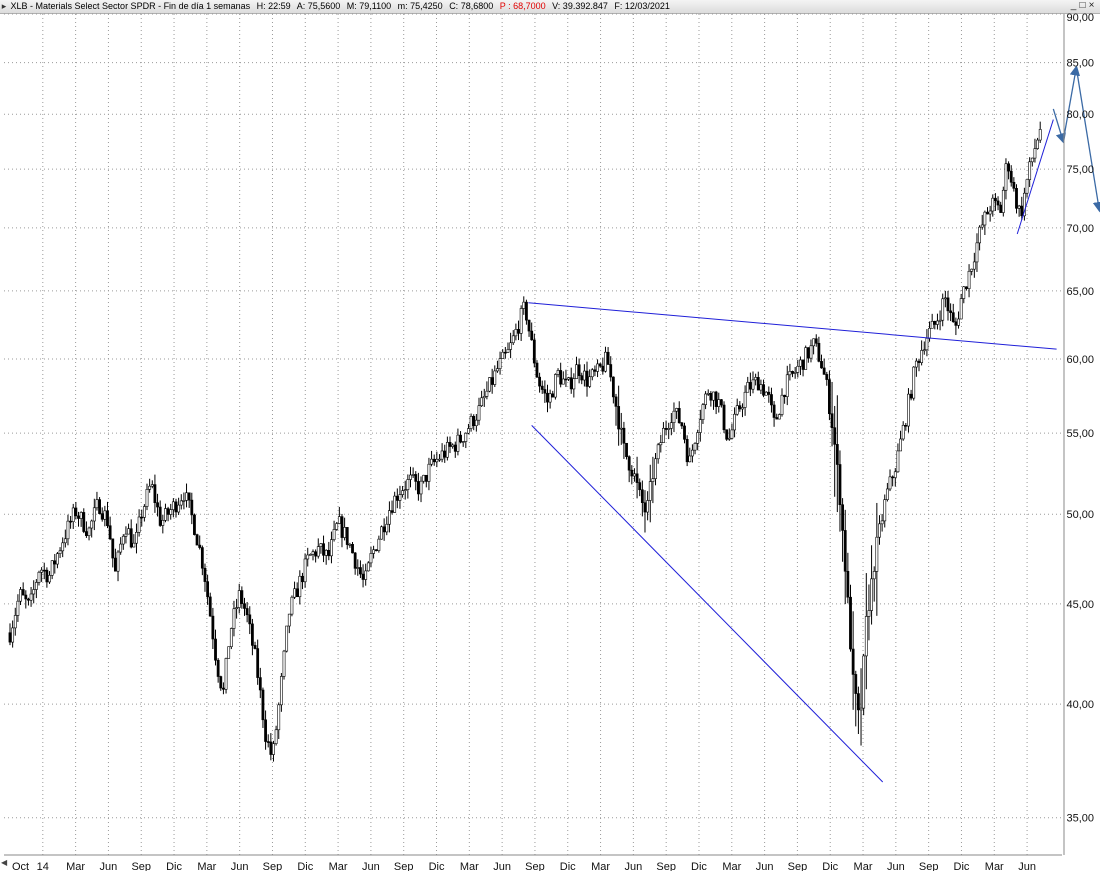 Image resolution: width=1100 pixels, height=871 pixels. What do you see at coordinates (1082, 5) in the screenshot?
I see `restore-icon: □` at bounding box center [1082, 5].